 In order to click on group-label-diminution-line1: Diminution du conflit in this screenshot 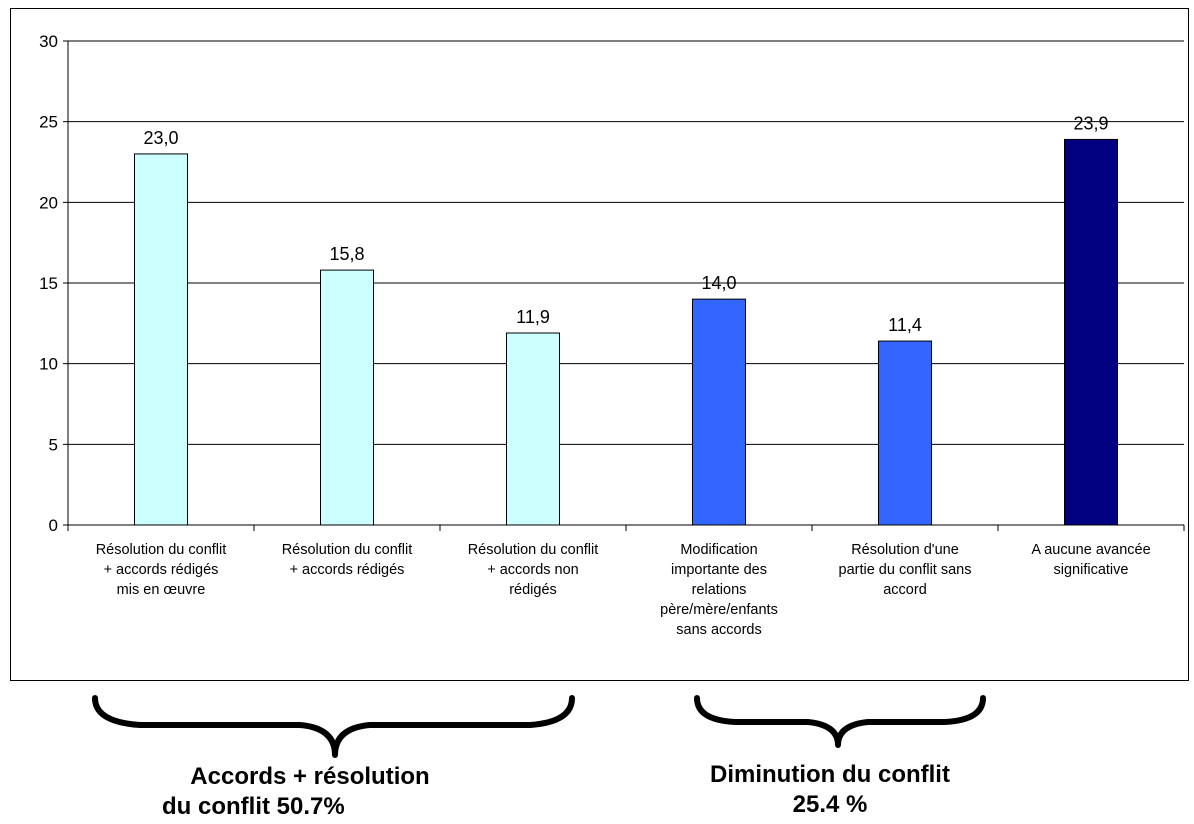, I will do `click(830, 774)`.